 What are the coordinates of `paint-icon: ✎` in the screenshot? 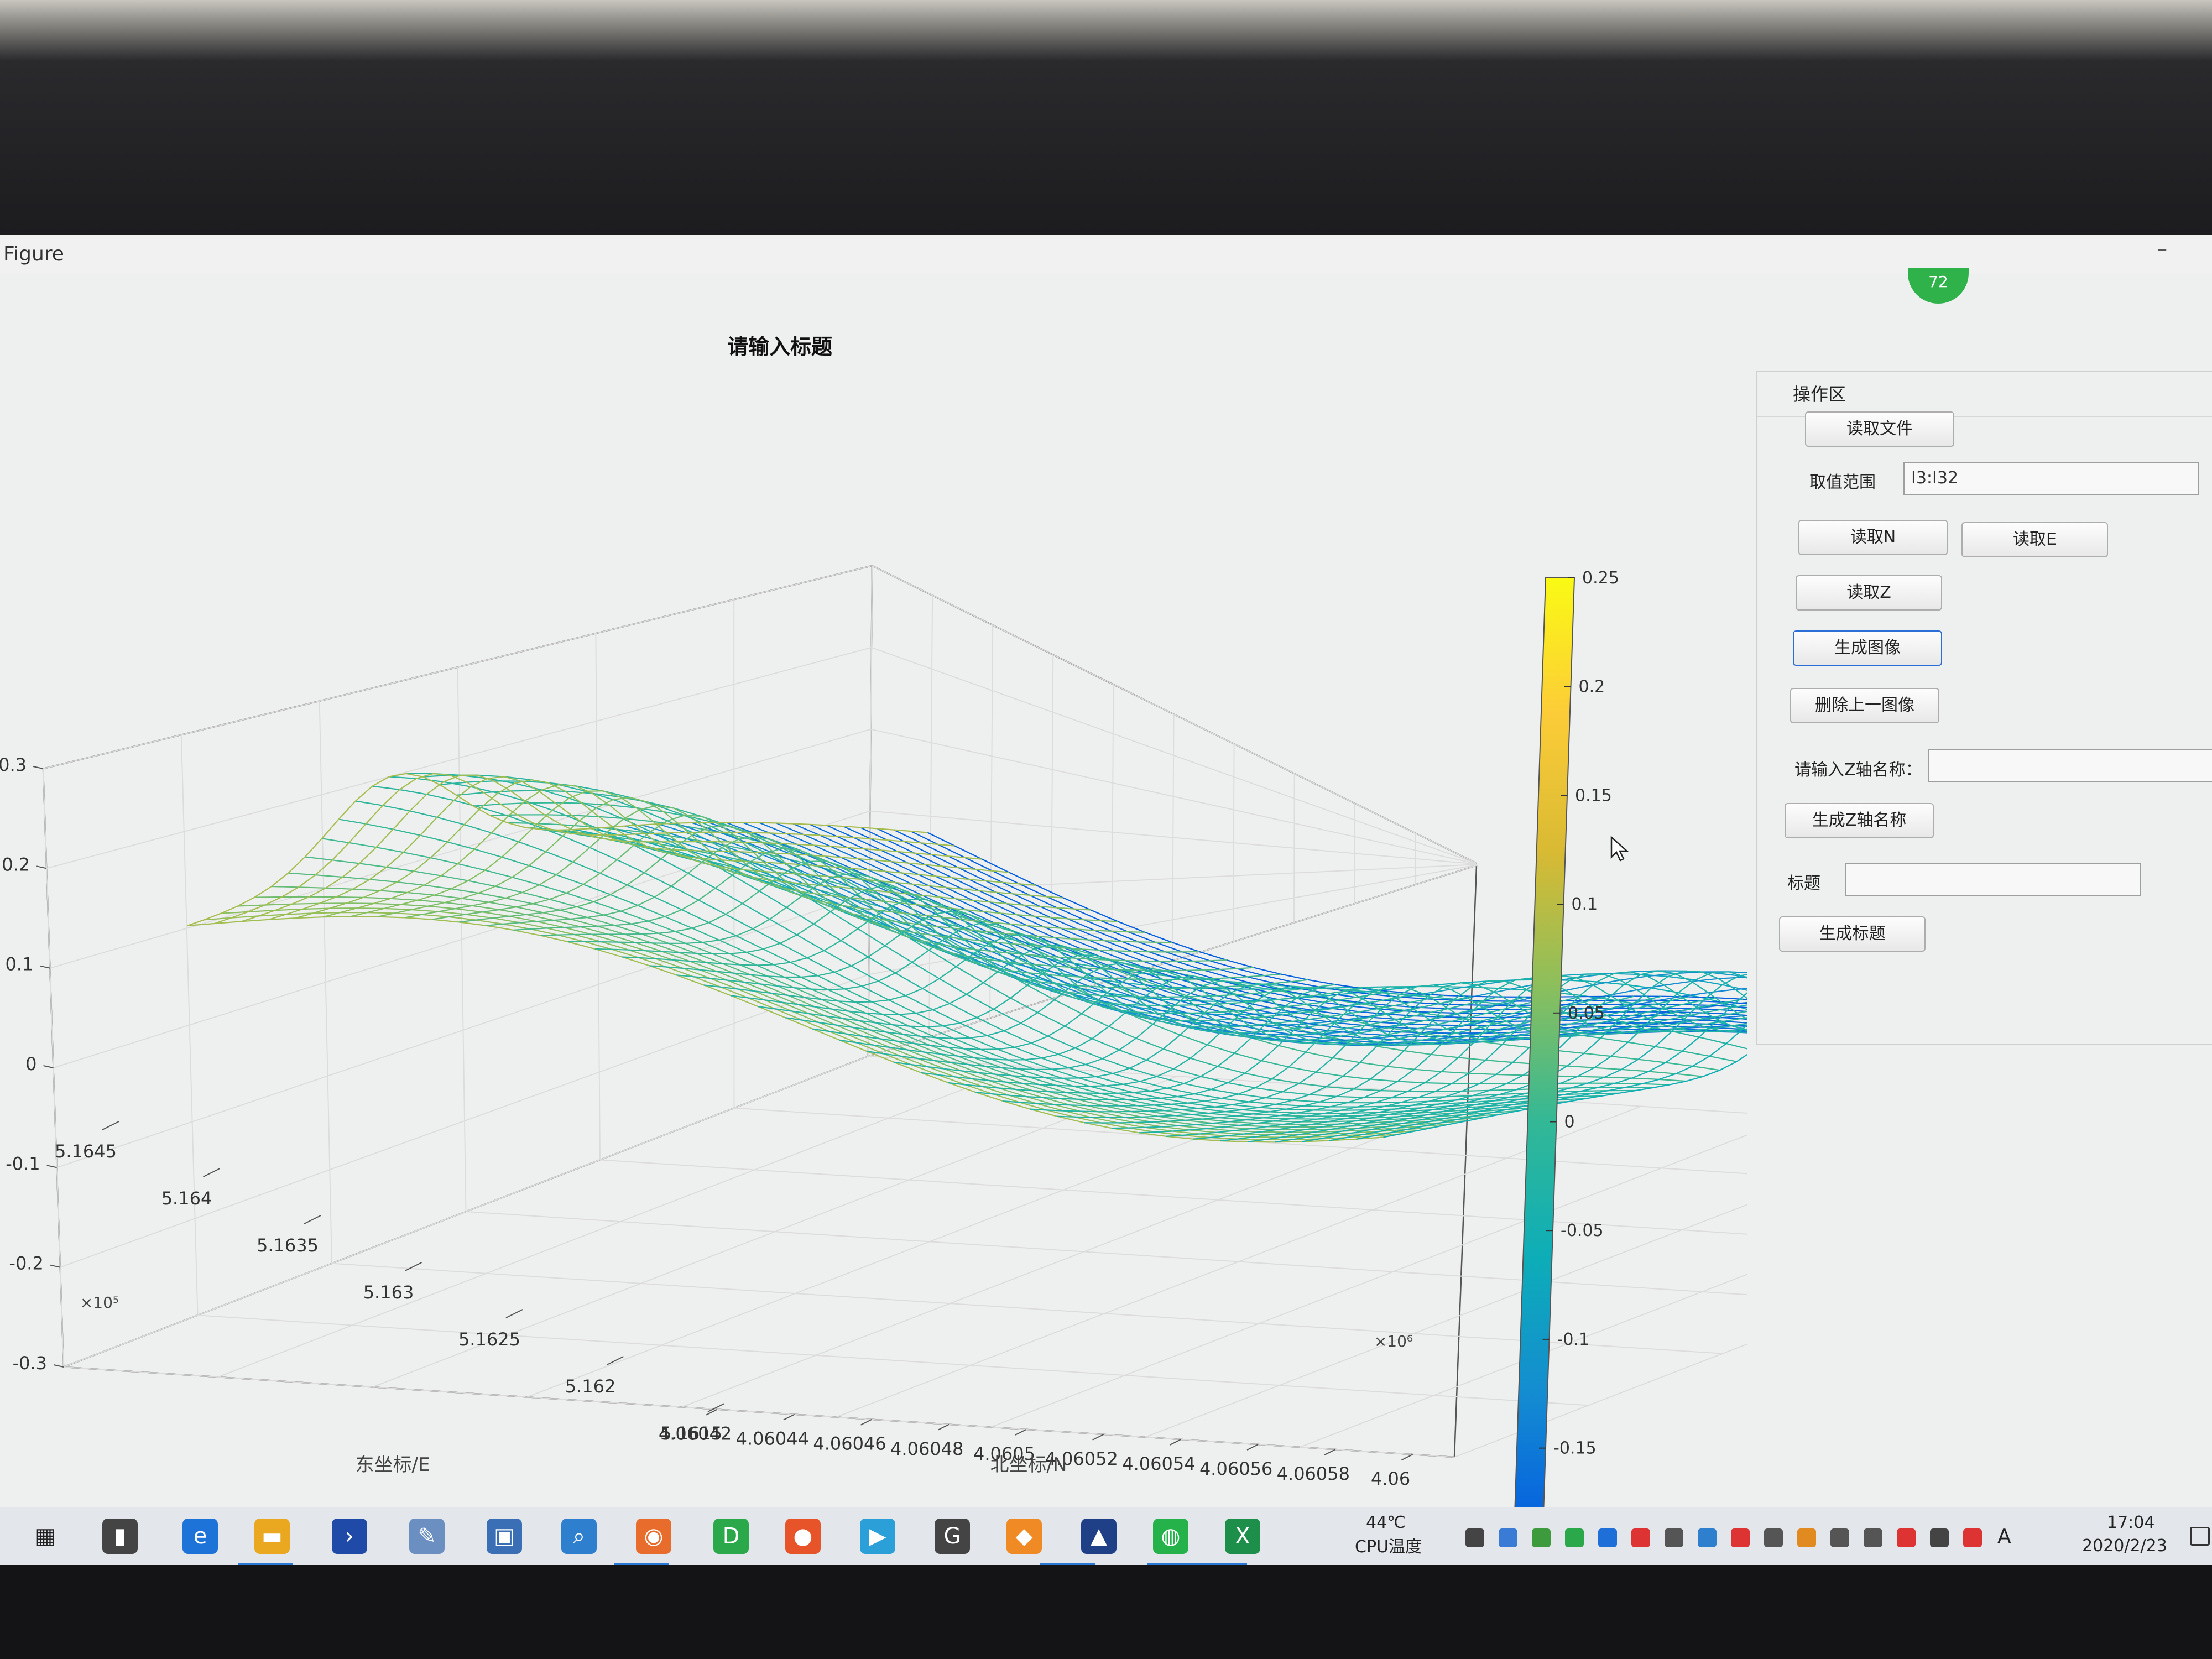 It's located at (427, 1537).